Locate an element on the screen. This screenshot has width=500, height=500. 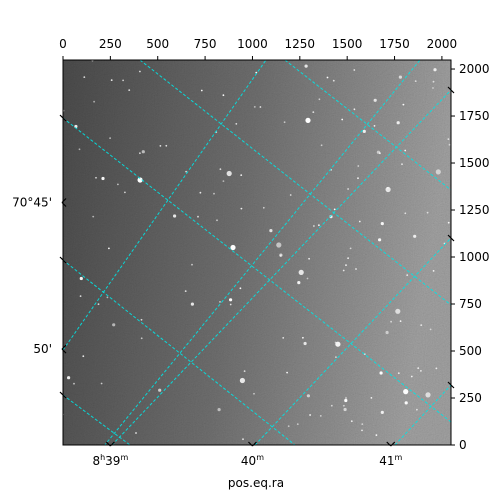
right-y-tick-label: 1000 is located at coordinates (474, 257).